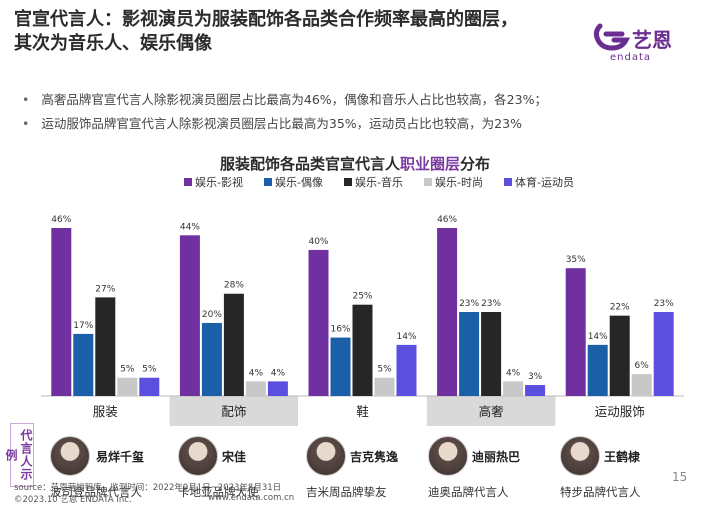 This screenshot has height=532, width=710. I want to click on data-label: 25%, so click(362, 297).